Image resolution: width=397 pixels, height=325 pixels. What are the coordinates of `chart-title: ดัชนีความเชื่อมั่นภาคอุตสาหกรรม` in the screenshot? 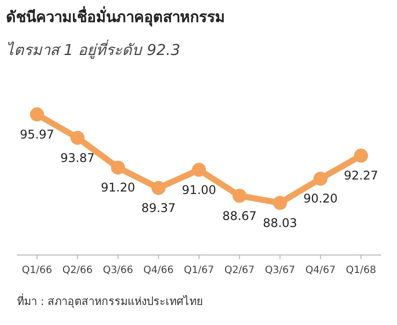 It's located at (115, 16).